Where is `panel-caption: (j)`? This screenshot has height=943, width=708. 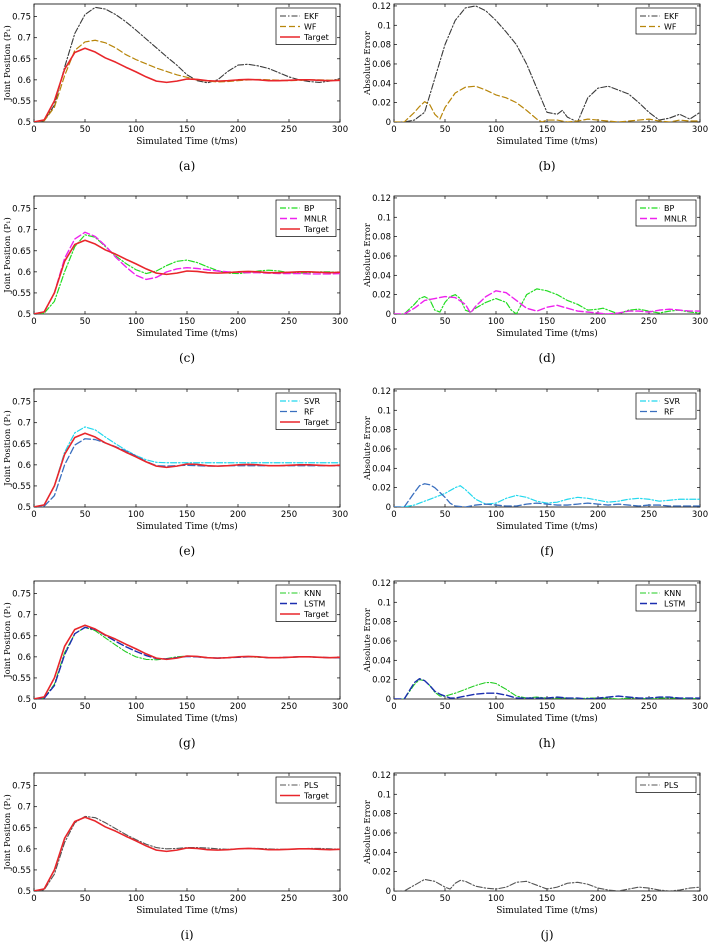
panel-caption: (j) is located at coordinates (546, 935).